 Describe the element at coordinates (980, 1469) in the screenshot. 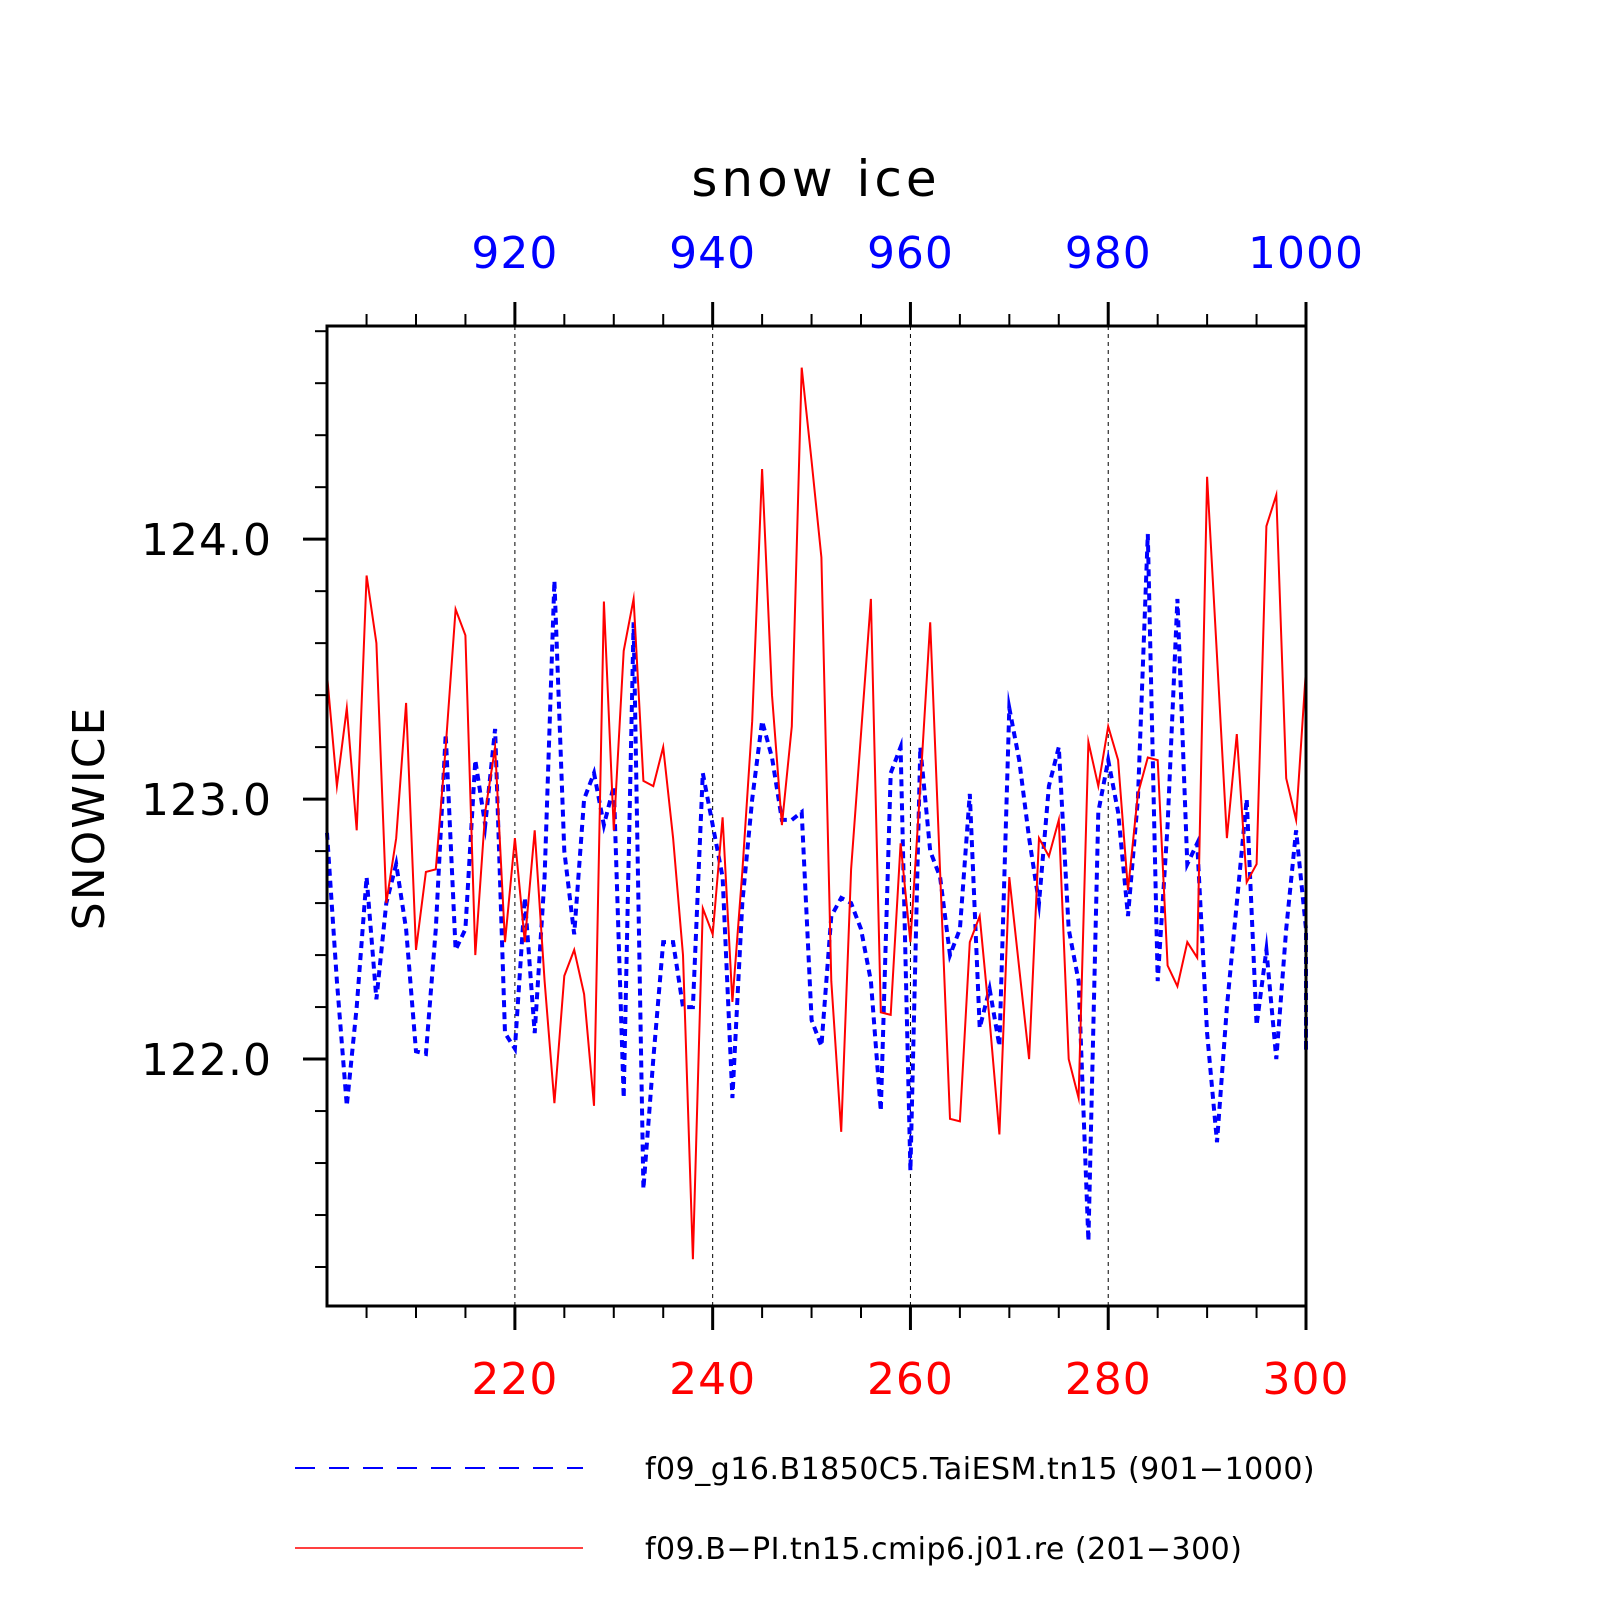

I see `legend-label-0: f09_g16.B1850C5.TaiESM.tn15 (901−1000)` at that location.